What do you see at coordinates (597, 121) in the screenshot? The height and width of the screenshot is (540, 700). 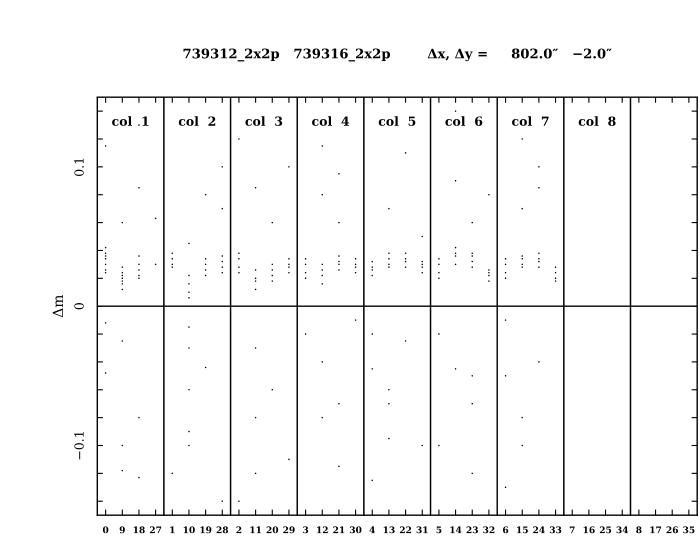 I see `annotation: col 8` at bounding box center [597, 121].